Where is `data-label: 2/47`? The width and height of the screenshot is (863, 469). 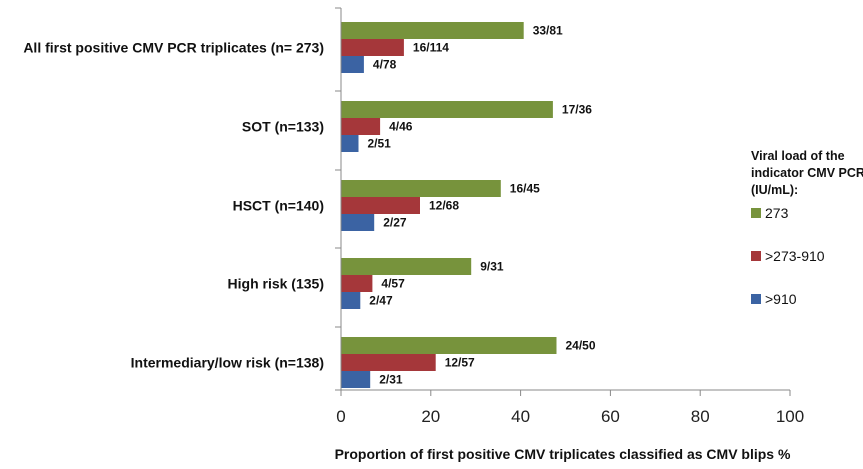
data-label: 2/47 is located at coordinates (381, 301).